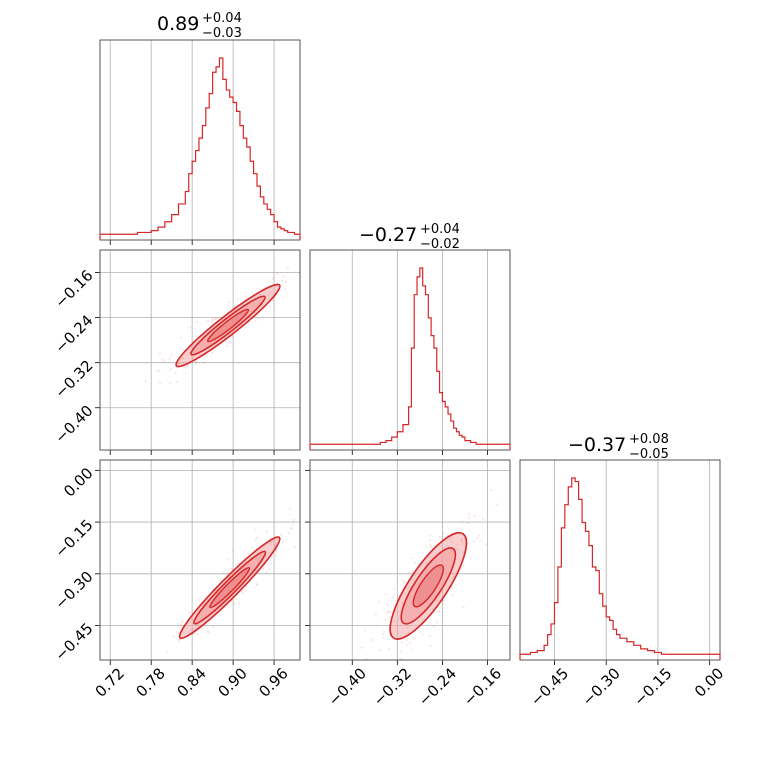  What do you see at coordinates (151, 682) in the screenshot?
I see `x-tick-label: 0.78` at bounding box center [151, 682].